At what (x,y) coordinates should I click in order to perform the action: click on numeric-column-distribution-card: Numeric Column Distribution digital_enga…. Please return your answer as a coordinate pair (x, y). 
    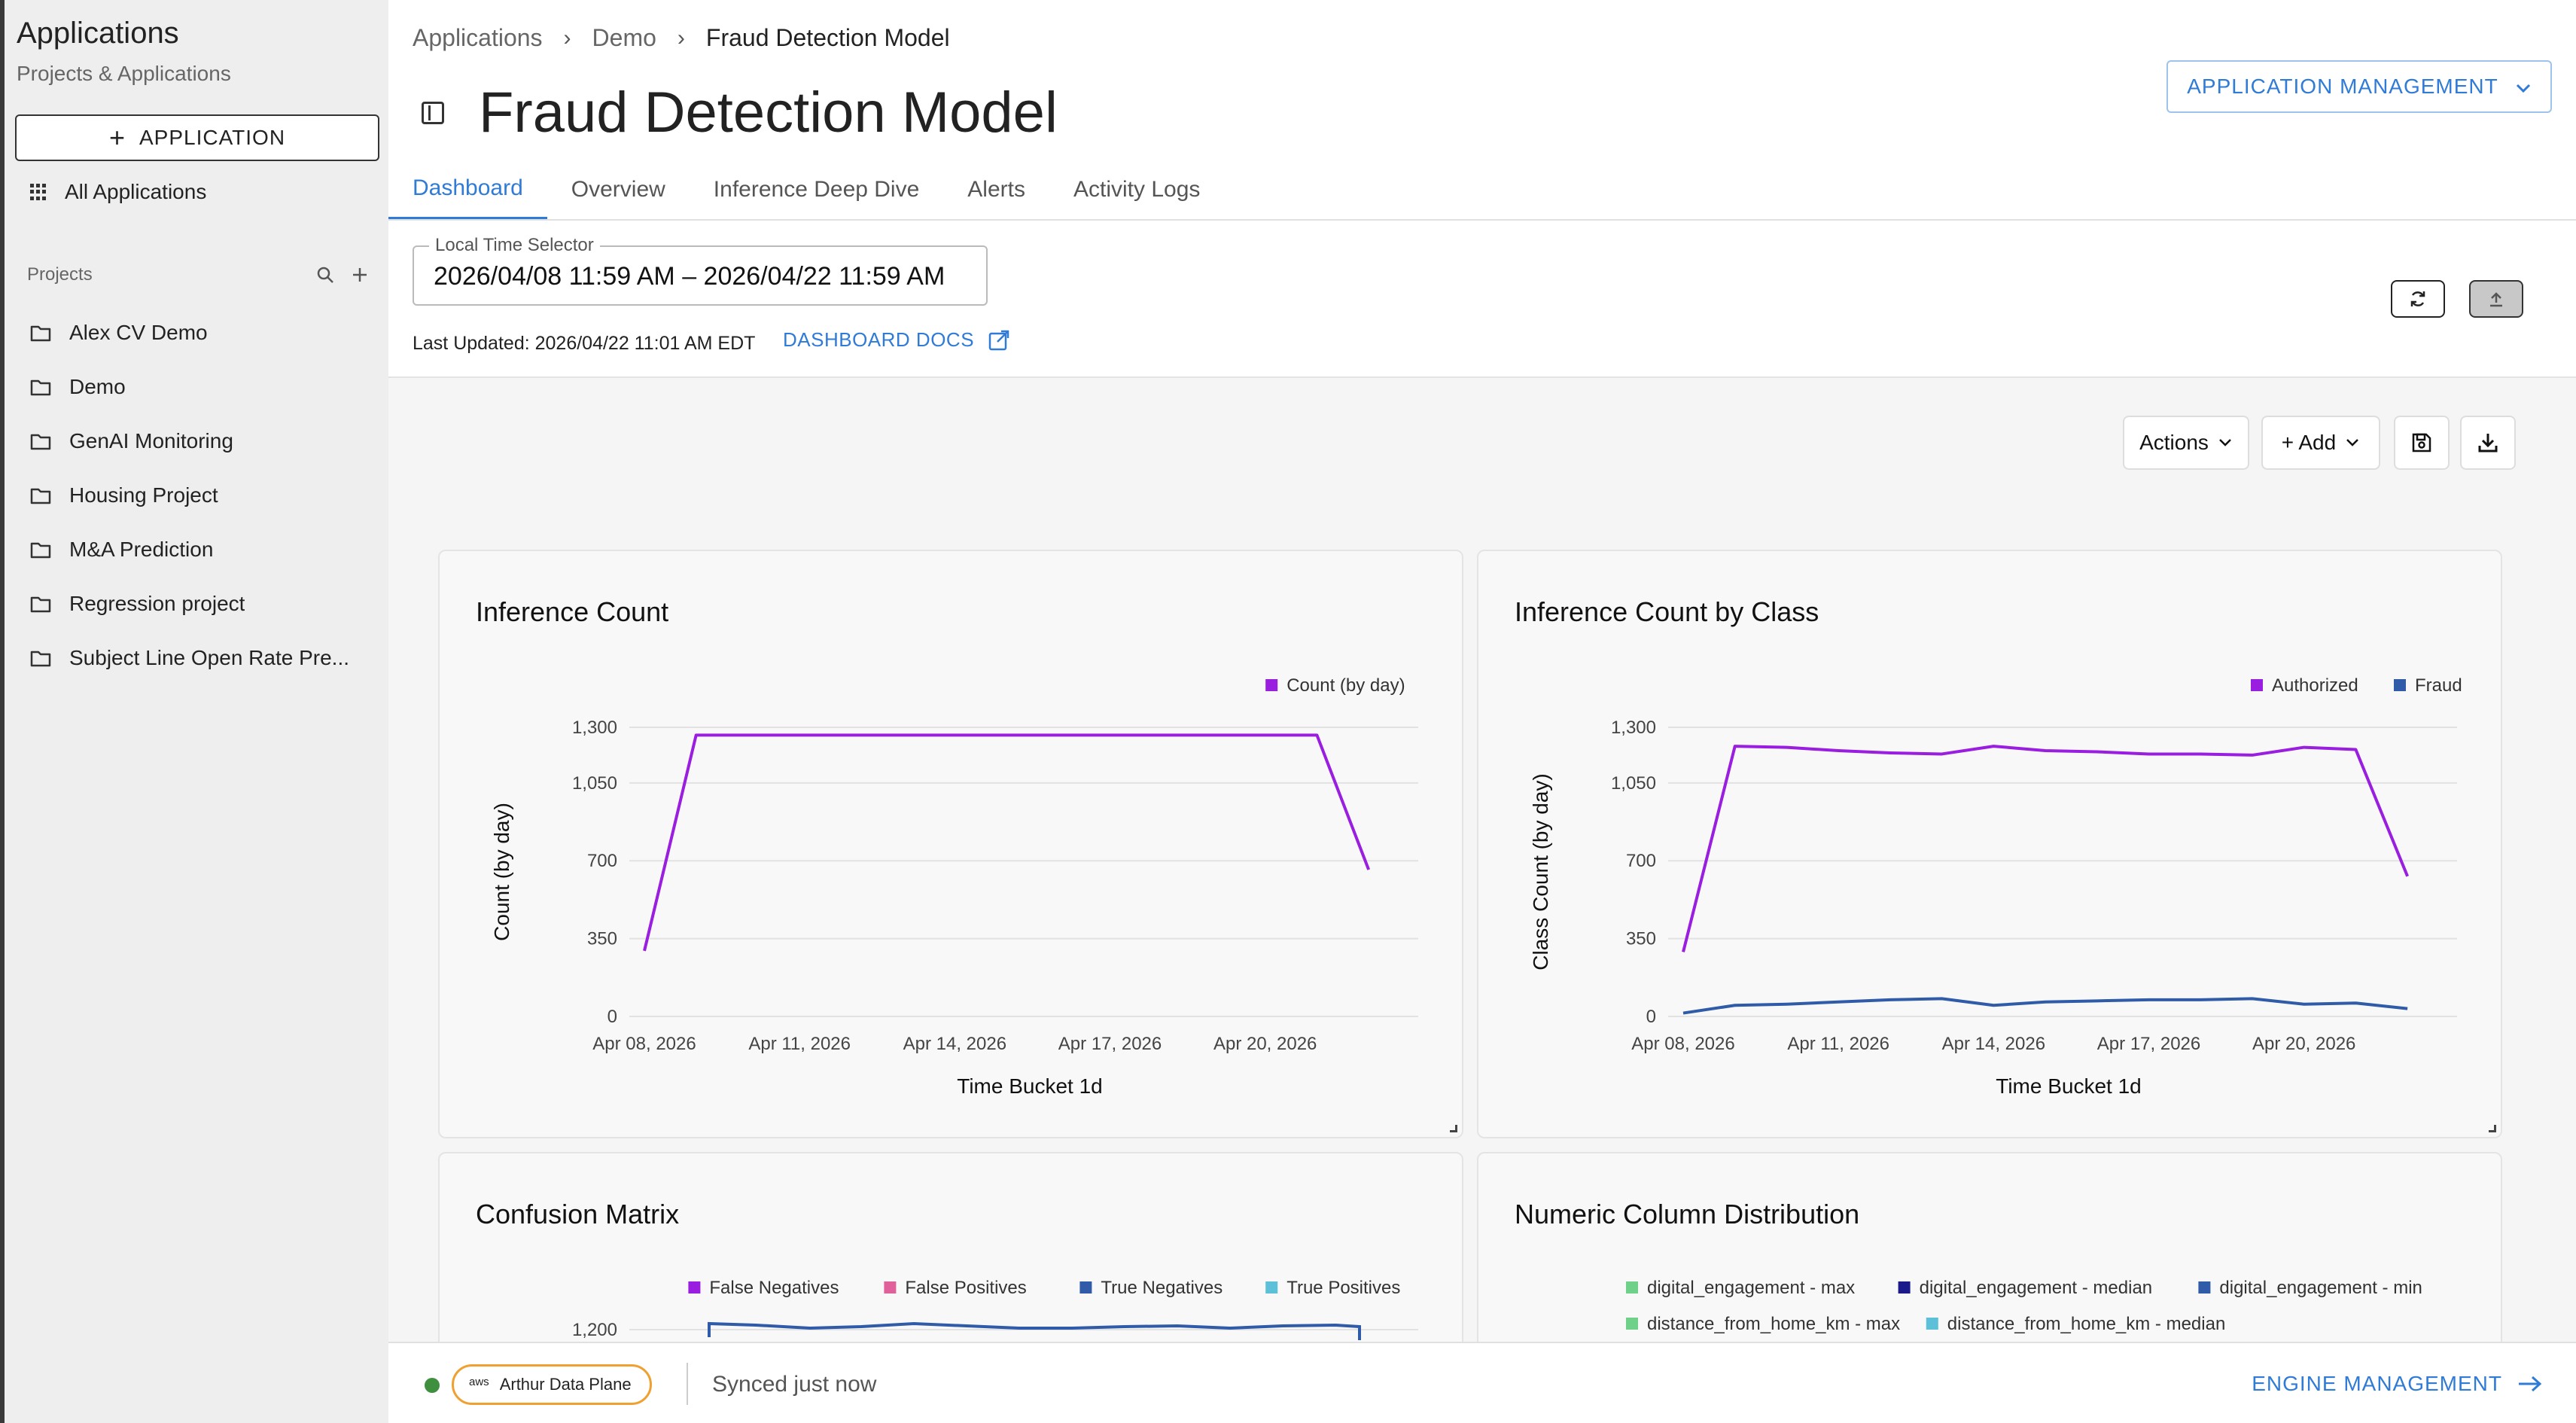
    Looking at the image, I should click on (1990, 1247).